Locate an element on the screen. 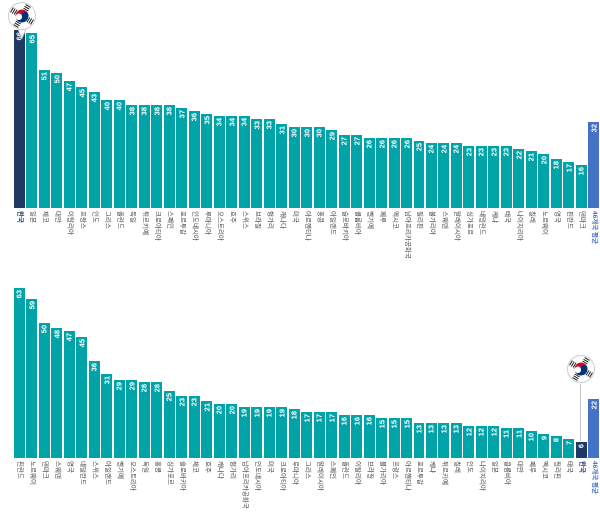  label-slot: 칠레 is located at coordinates (531, 234).